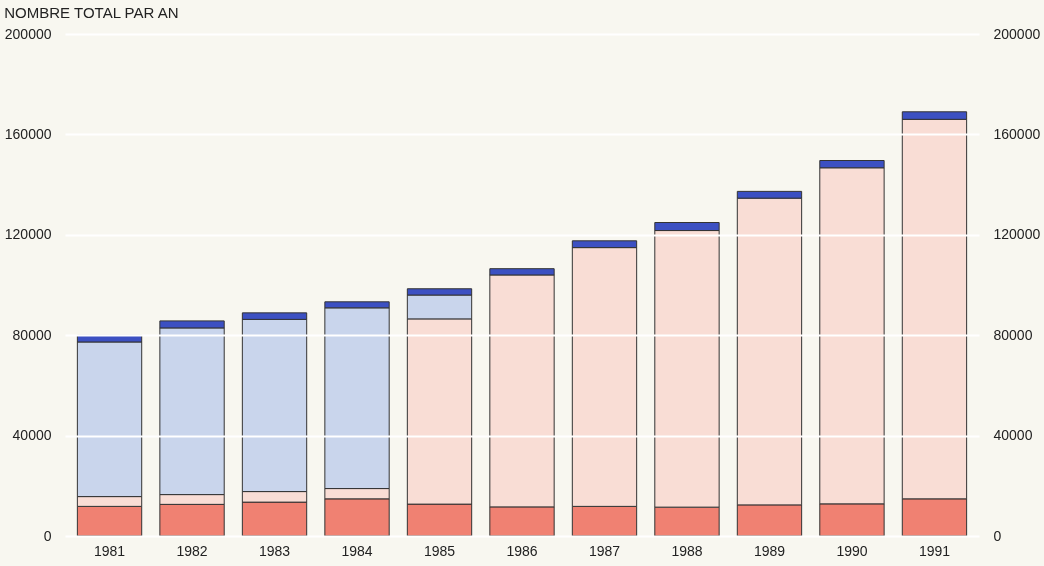 This screenshot has height=566, width=1044. I want to click on chart-title: NOMBRE TOTAL PAR AN, so click(91, 12).